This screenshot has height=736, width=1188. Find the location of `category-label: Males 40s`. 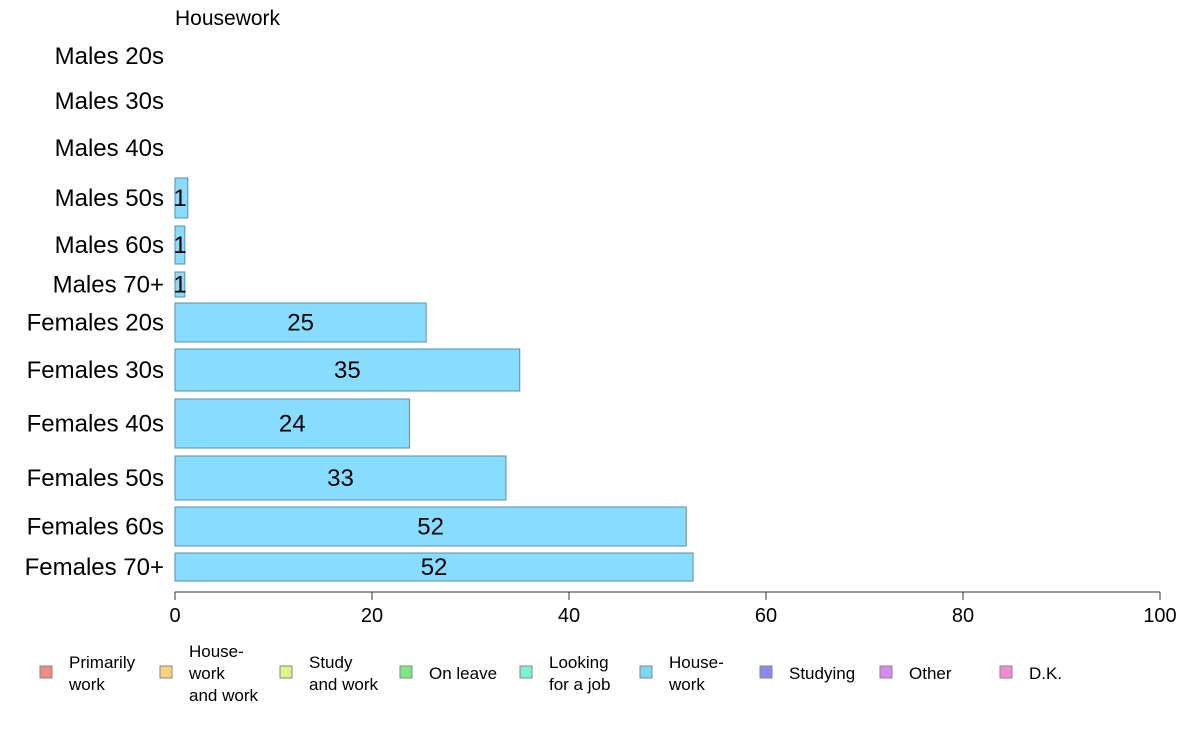

category-label: Males 40s is located at coordinates (109, 148).